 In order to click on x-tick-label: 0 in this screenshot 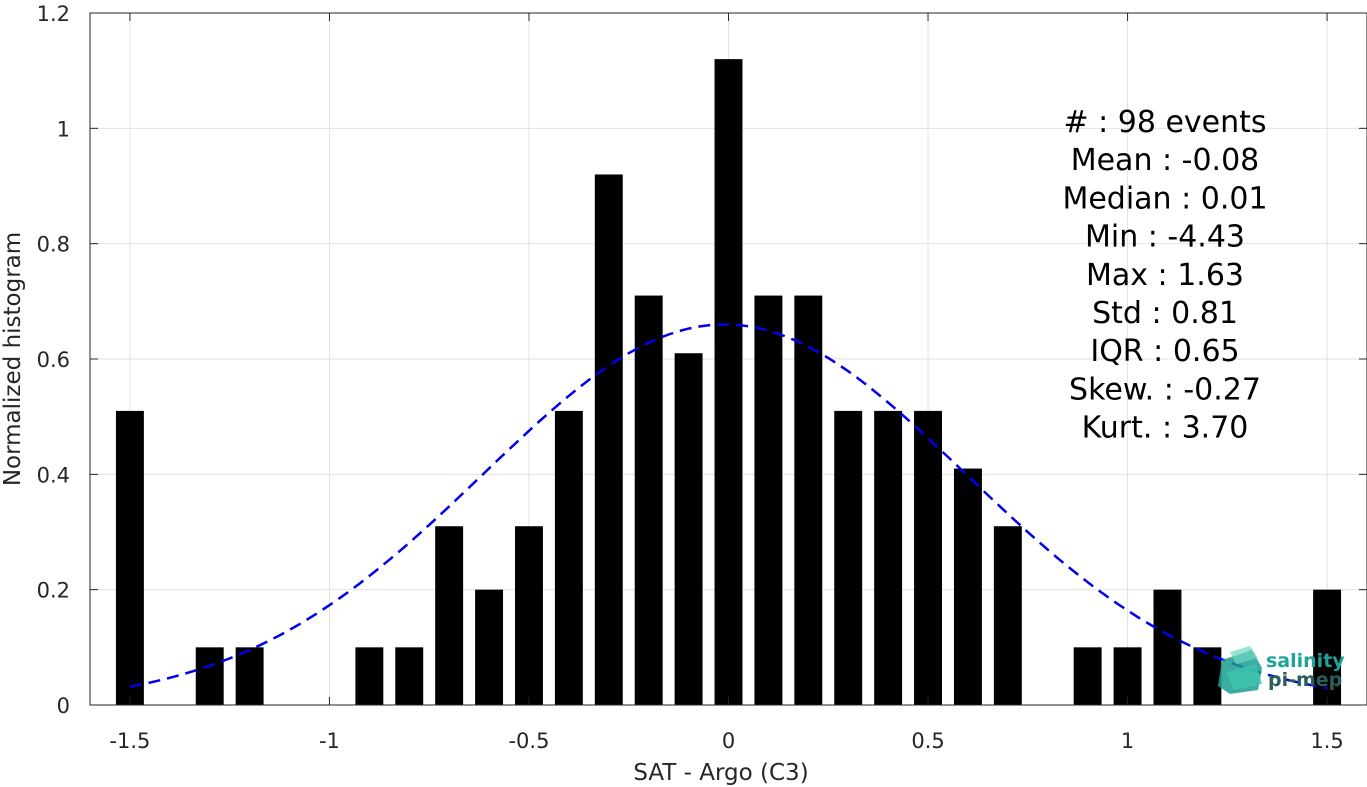, I will do `click(728, 741)`.